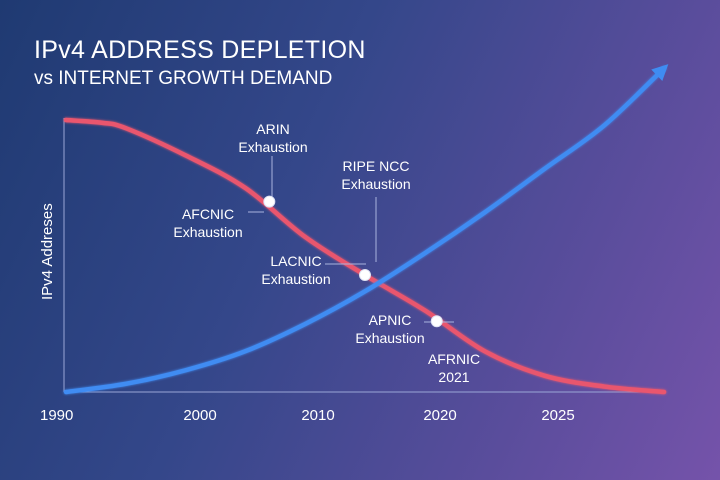 This screenshot has width=720, height=480. I want to click on annotation-text: APNIC, so click(390, 320).